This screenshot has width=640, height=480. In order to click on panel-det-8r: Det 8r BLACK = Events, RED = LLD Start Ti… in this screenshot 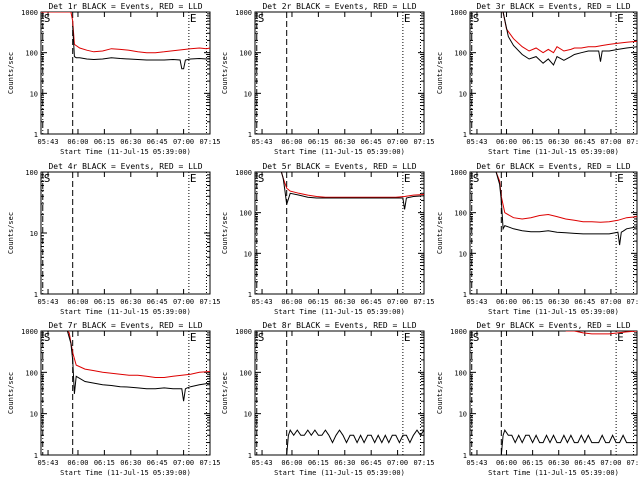, I will do `click(328, 399)`.